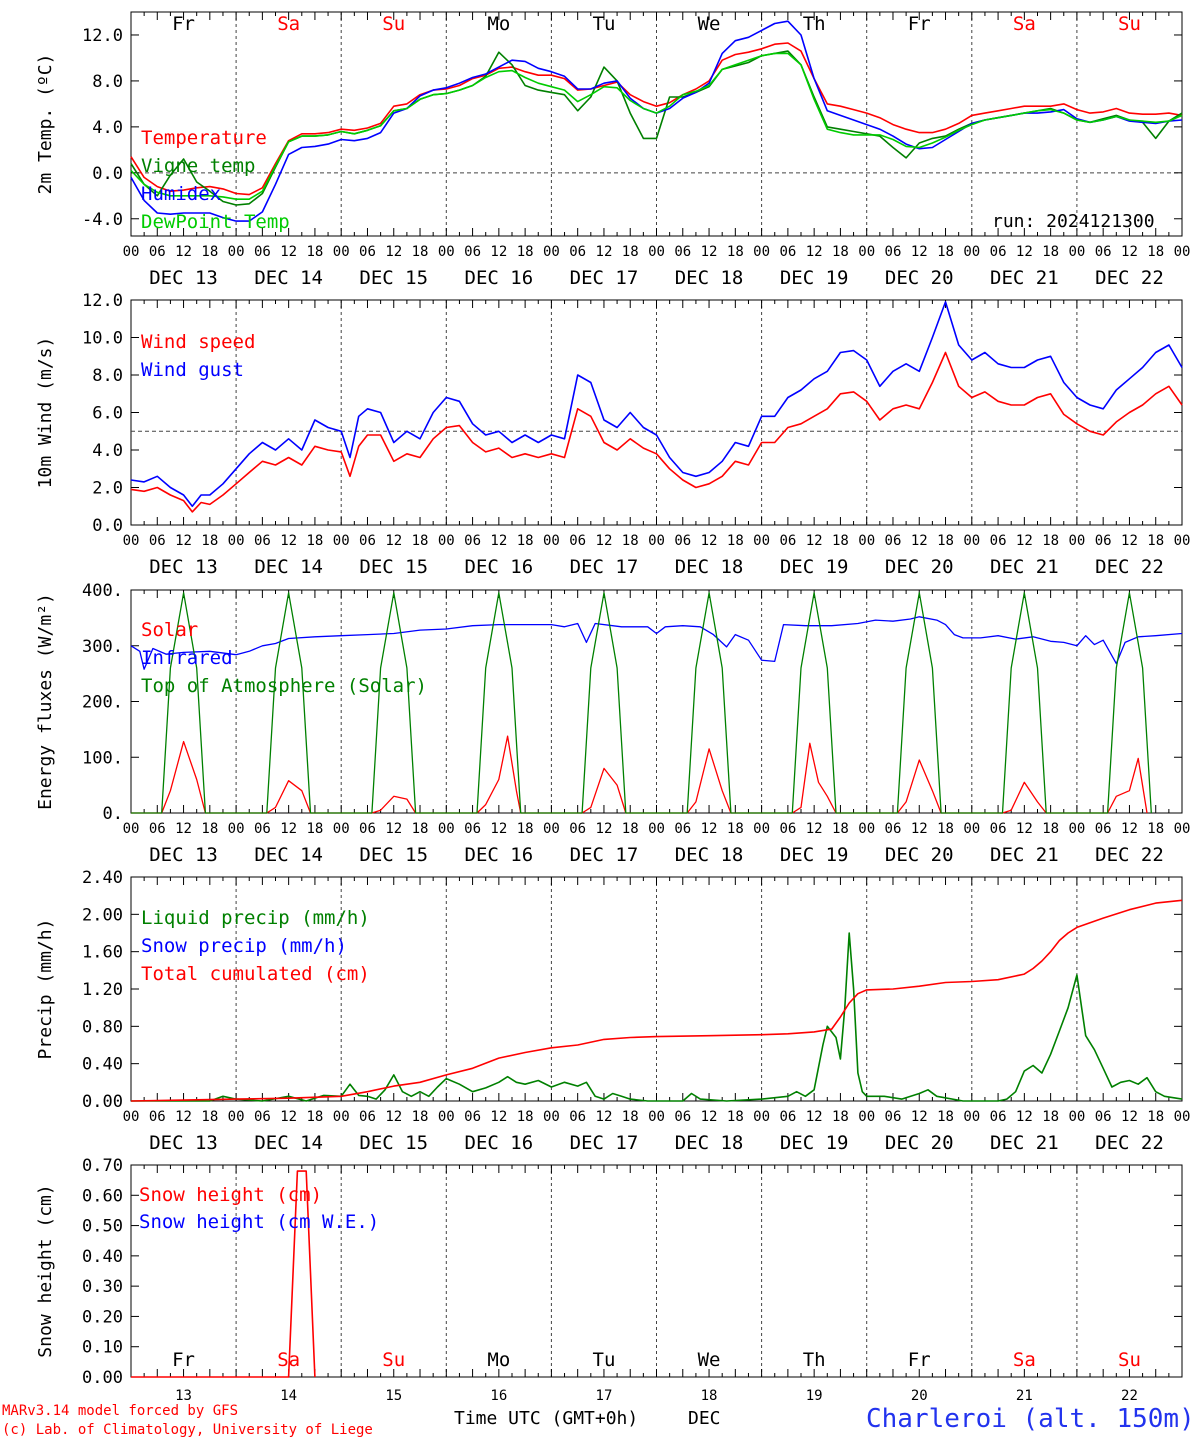 Image resolution: width=1194 pixels, height=1440 pixels. Describe the element at coordinates (102, 990) in the screenshot. I see `y-tick-label: 1.20` at that location.